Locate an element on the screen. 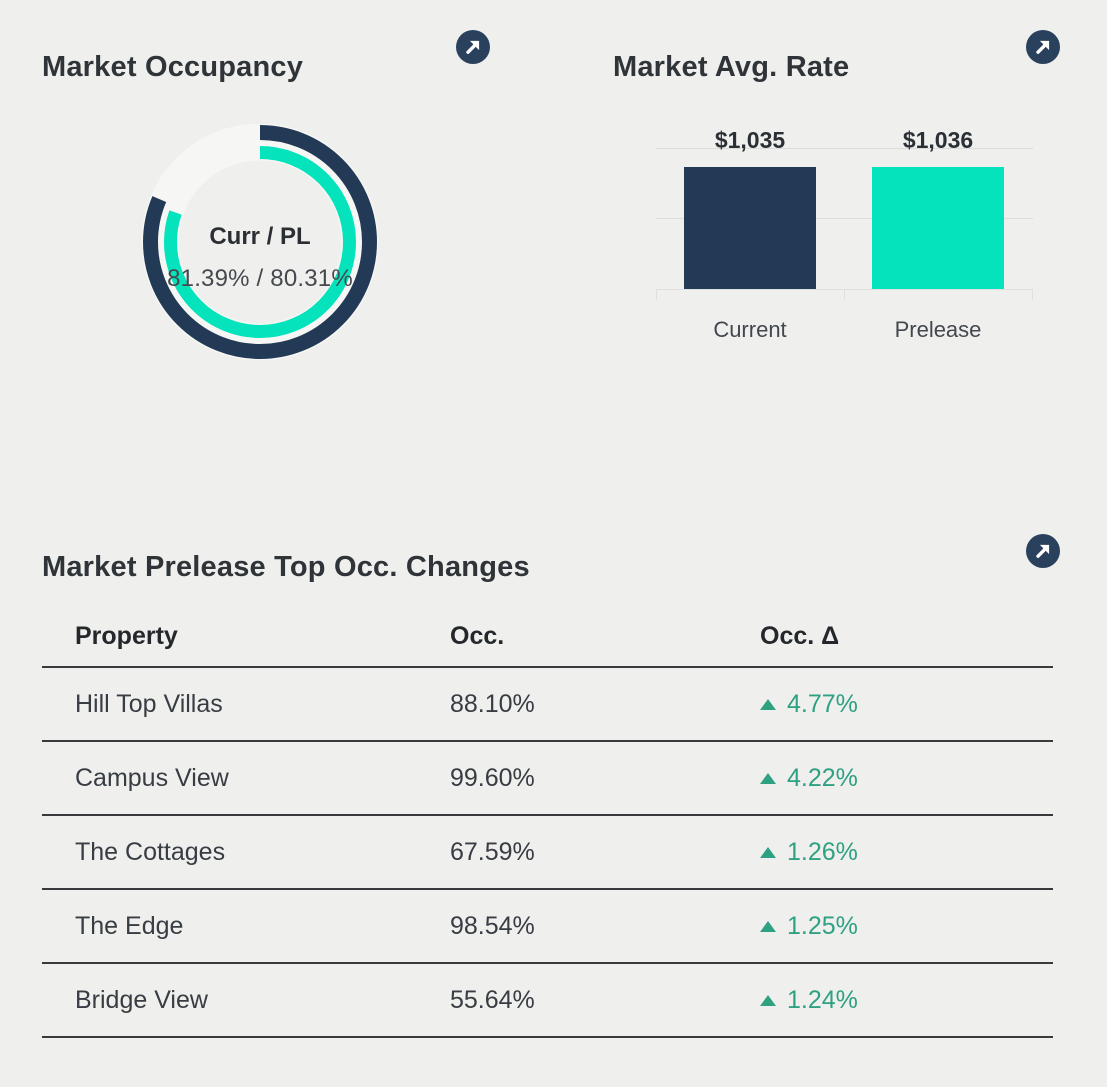 This screenshot has width=1107, height=1087. cell-occ: 67.59% is located at coordinates (492, 851).